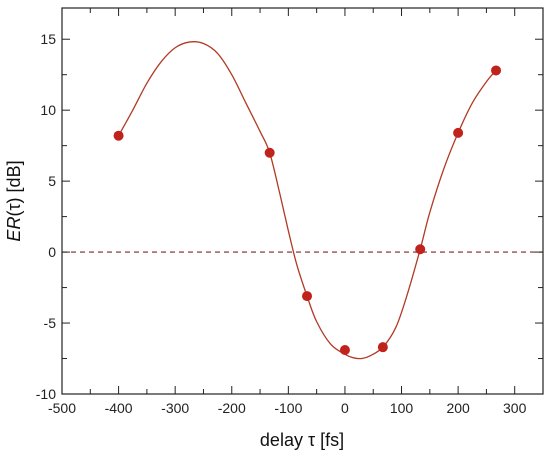 This screenshot has width=550, height=456. I want to click on y-tick-label: -10, so click(46, 394).